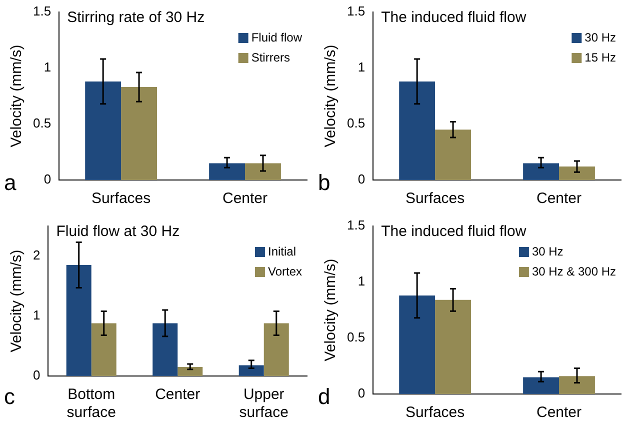  What do you see at coordinates (91, 404) in the screenshot?
I see `x-tick-label: Bottom surface` at bounding box center [91, 404].